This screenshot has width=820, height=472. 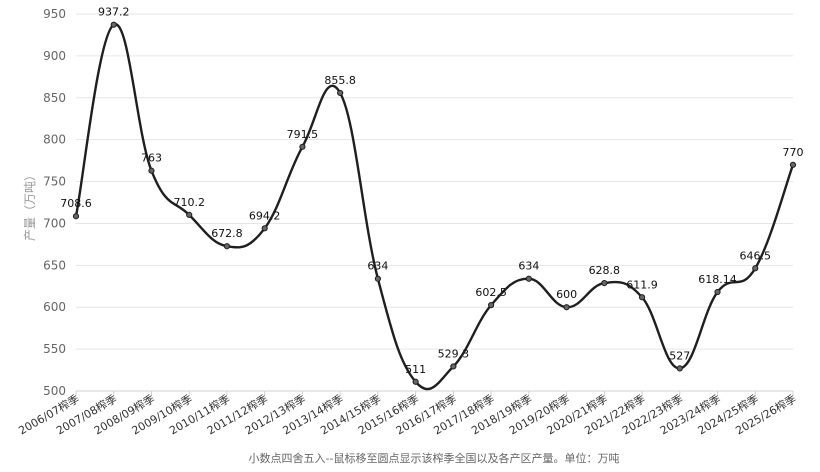 What do you see at coordinates (54, 182) in the screenshot?
I see `y-tick-label: 750` at bounding box center [54, 182].